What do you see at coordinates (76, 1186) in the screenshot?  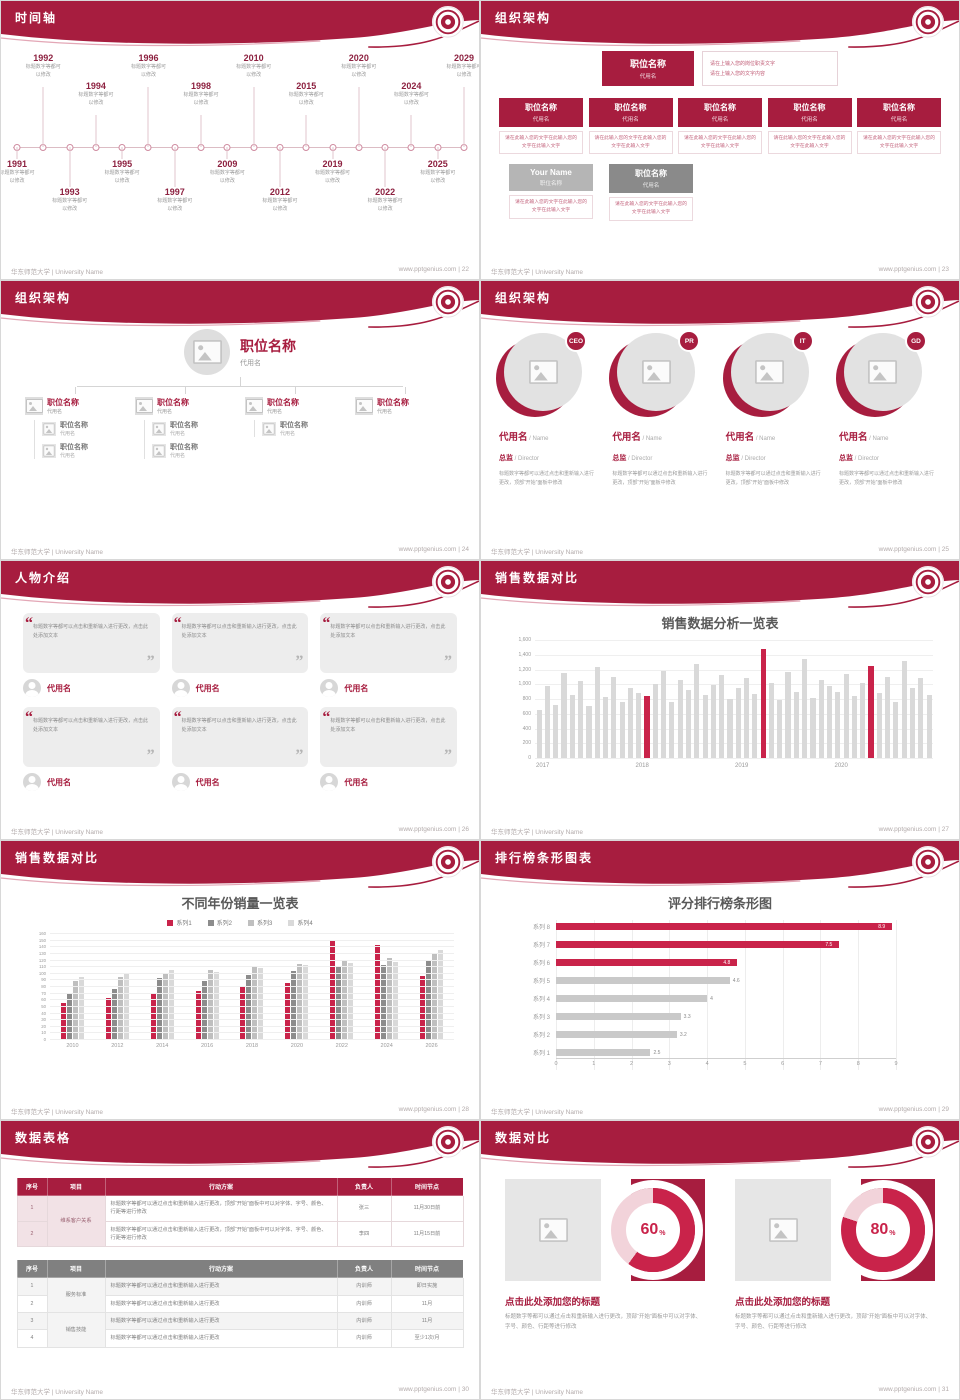 I see `table-header-cell: 项目` at bounding box center [76, 1186].